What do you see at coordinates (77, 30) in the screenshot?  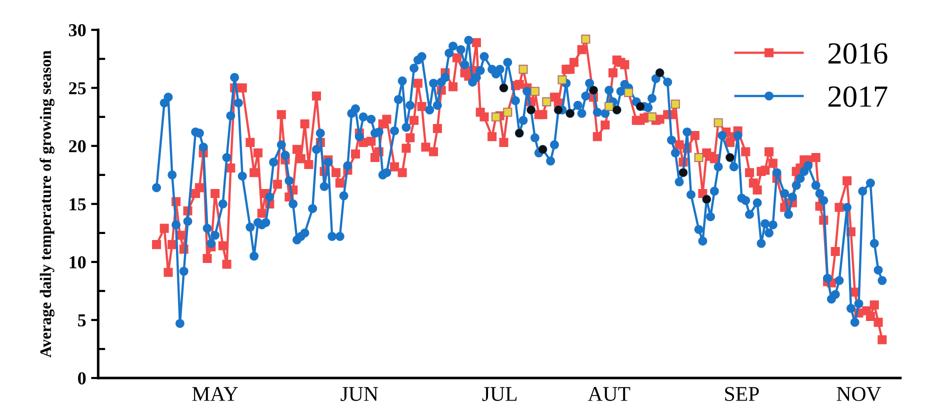 I see `y-tick-label: 30` at bounding box center [77, 30].